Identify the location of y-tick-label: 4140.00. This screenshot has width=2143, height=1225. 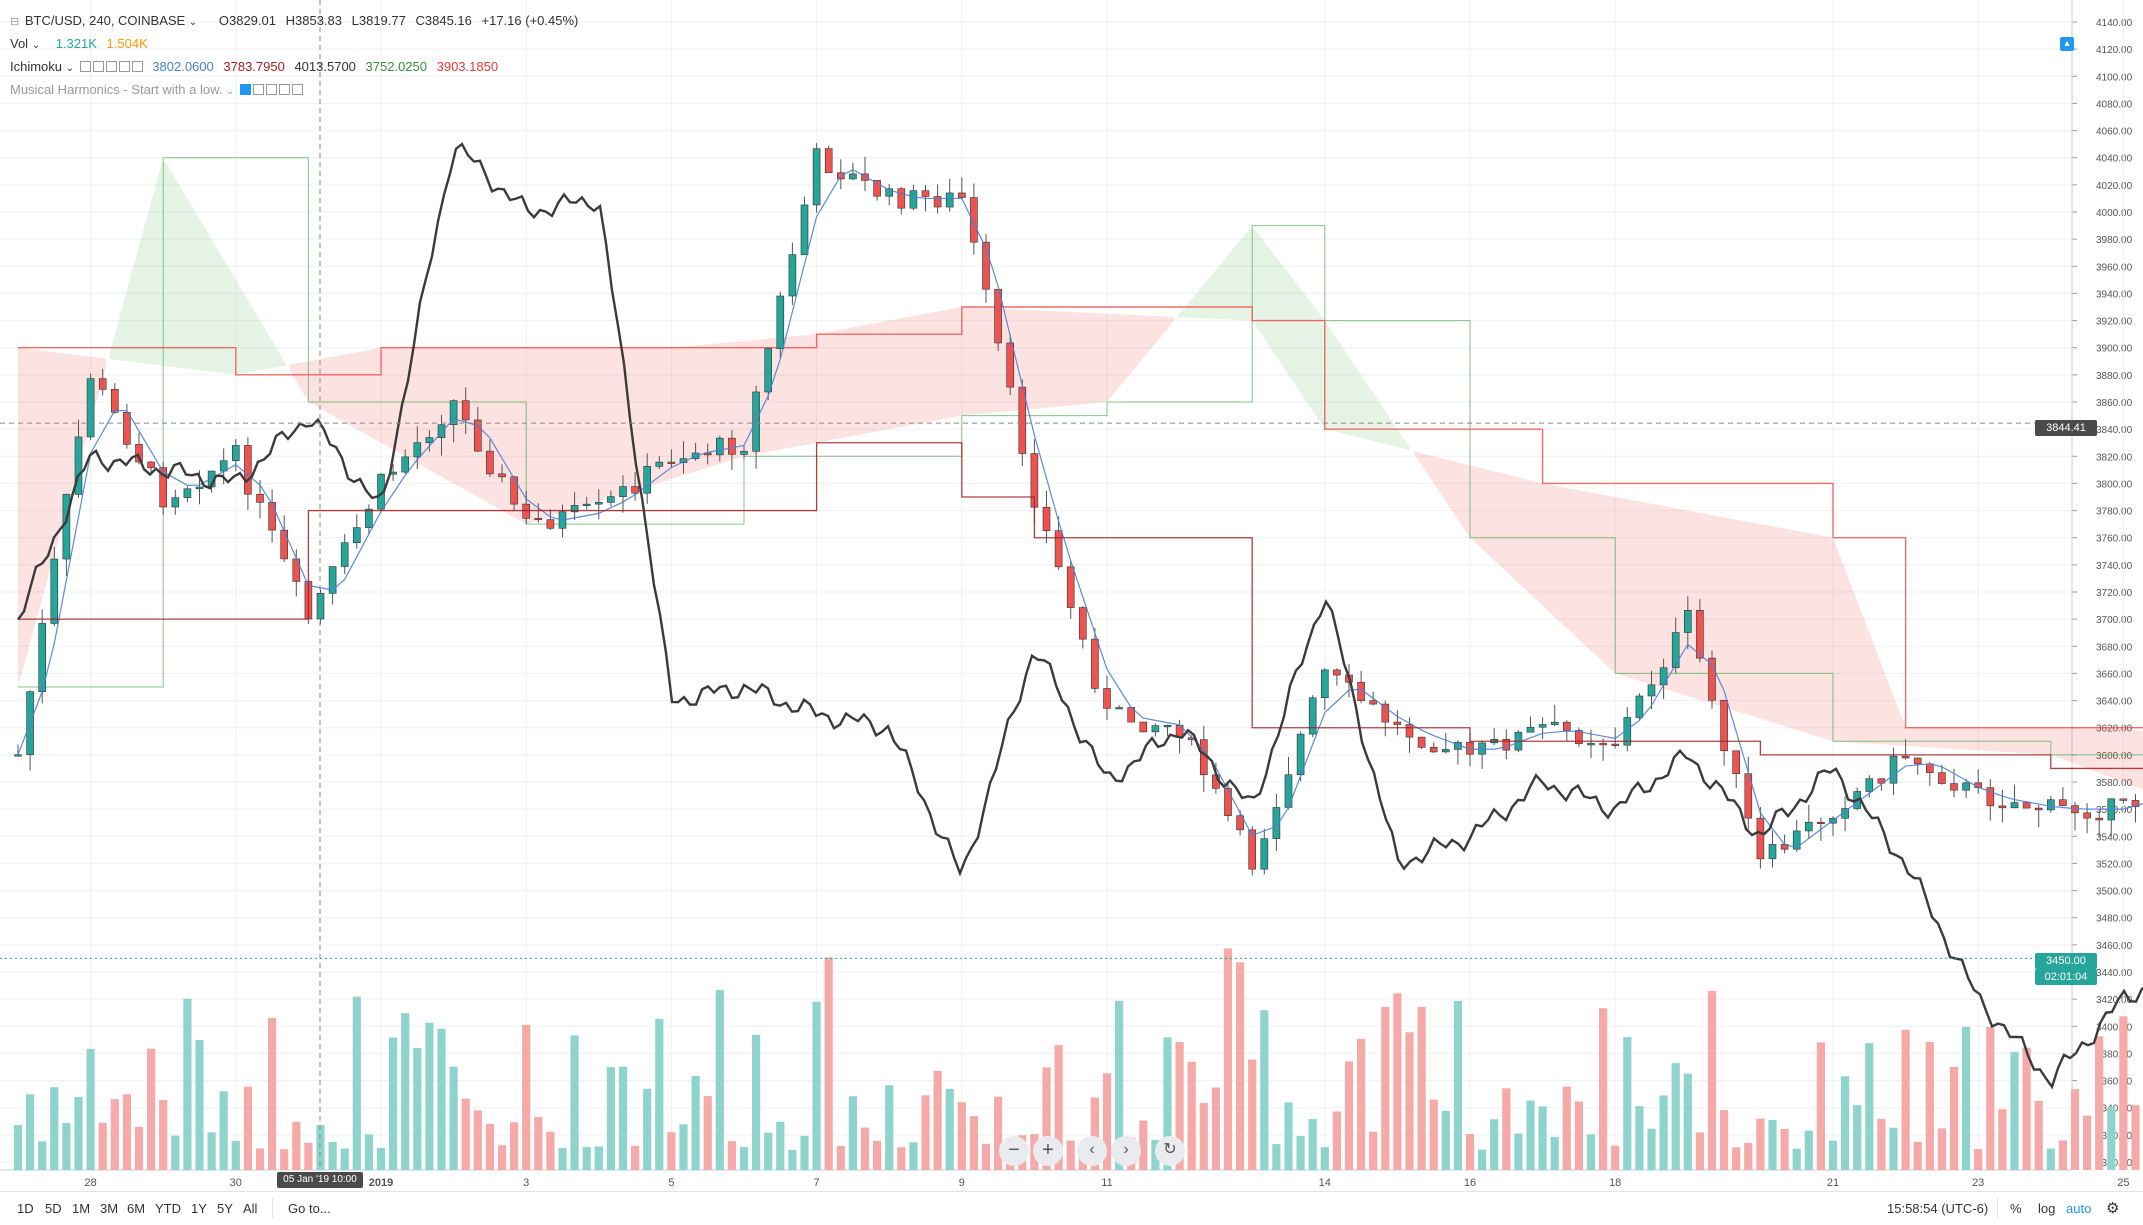
(2114, 23).